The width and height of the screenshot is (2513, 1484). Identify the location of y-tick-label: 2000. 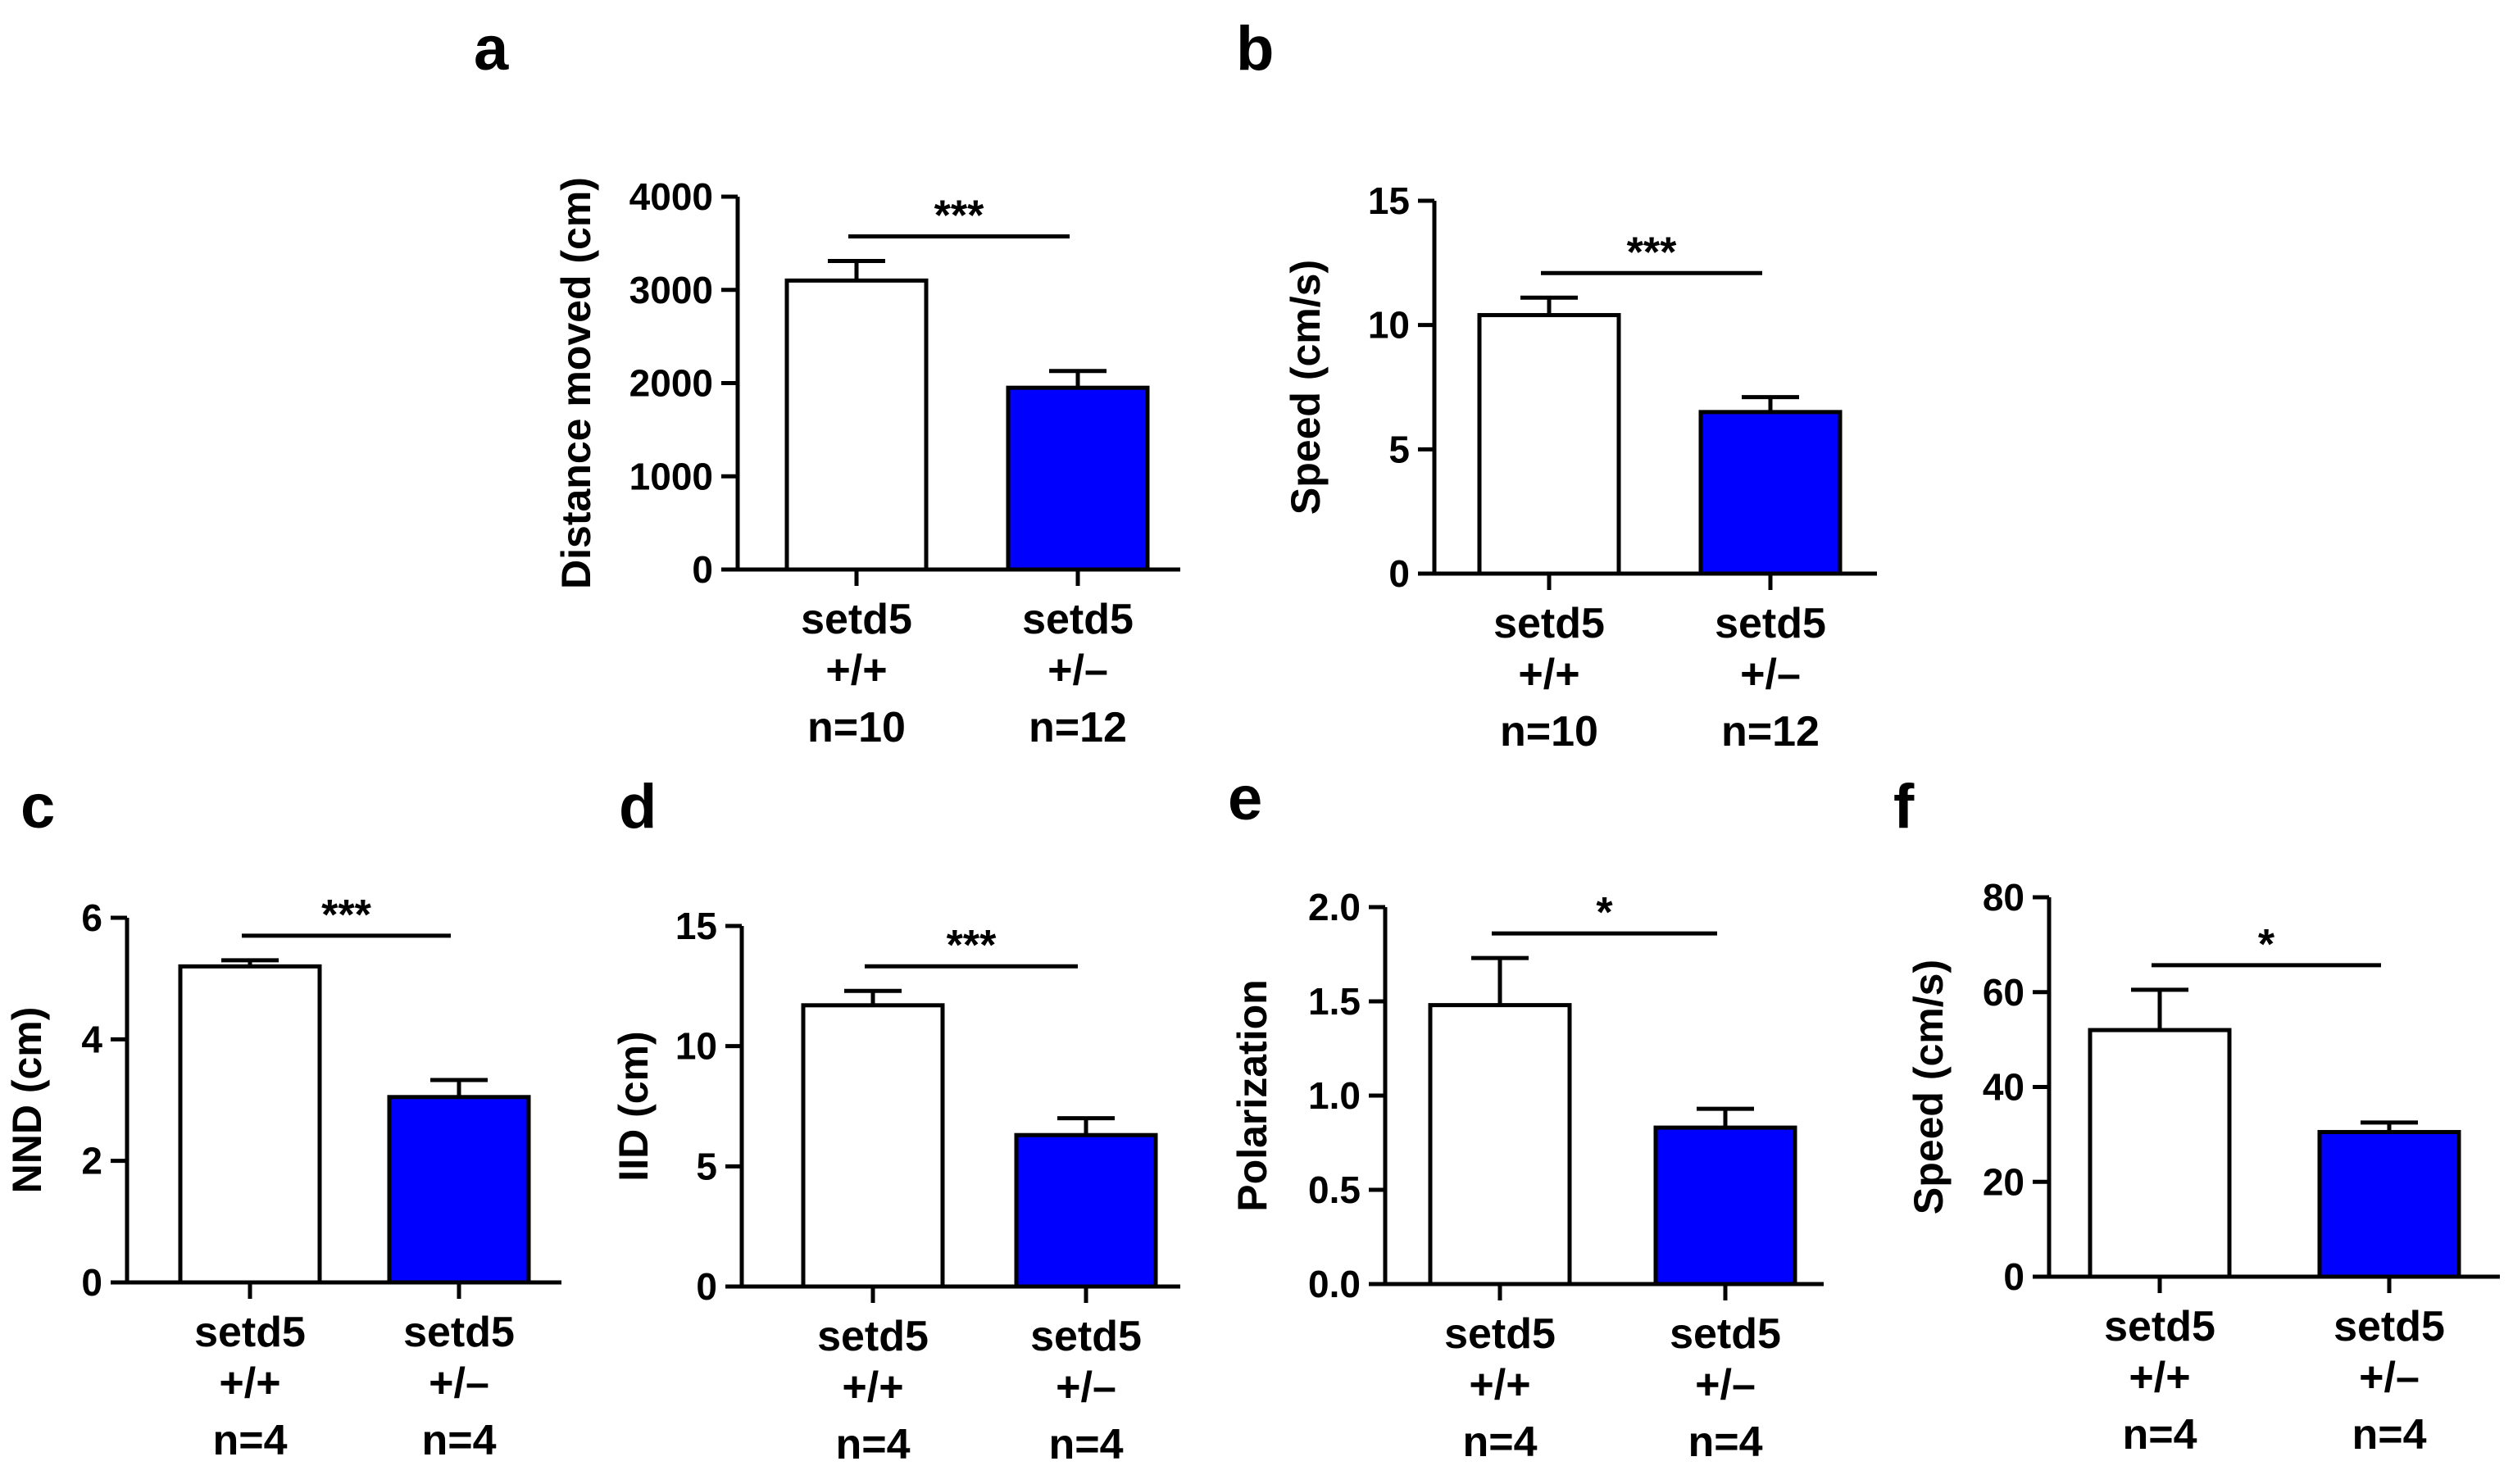
(671, 383).